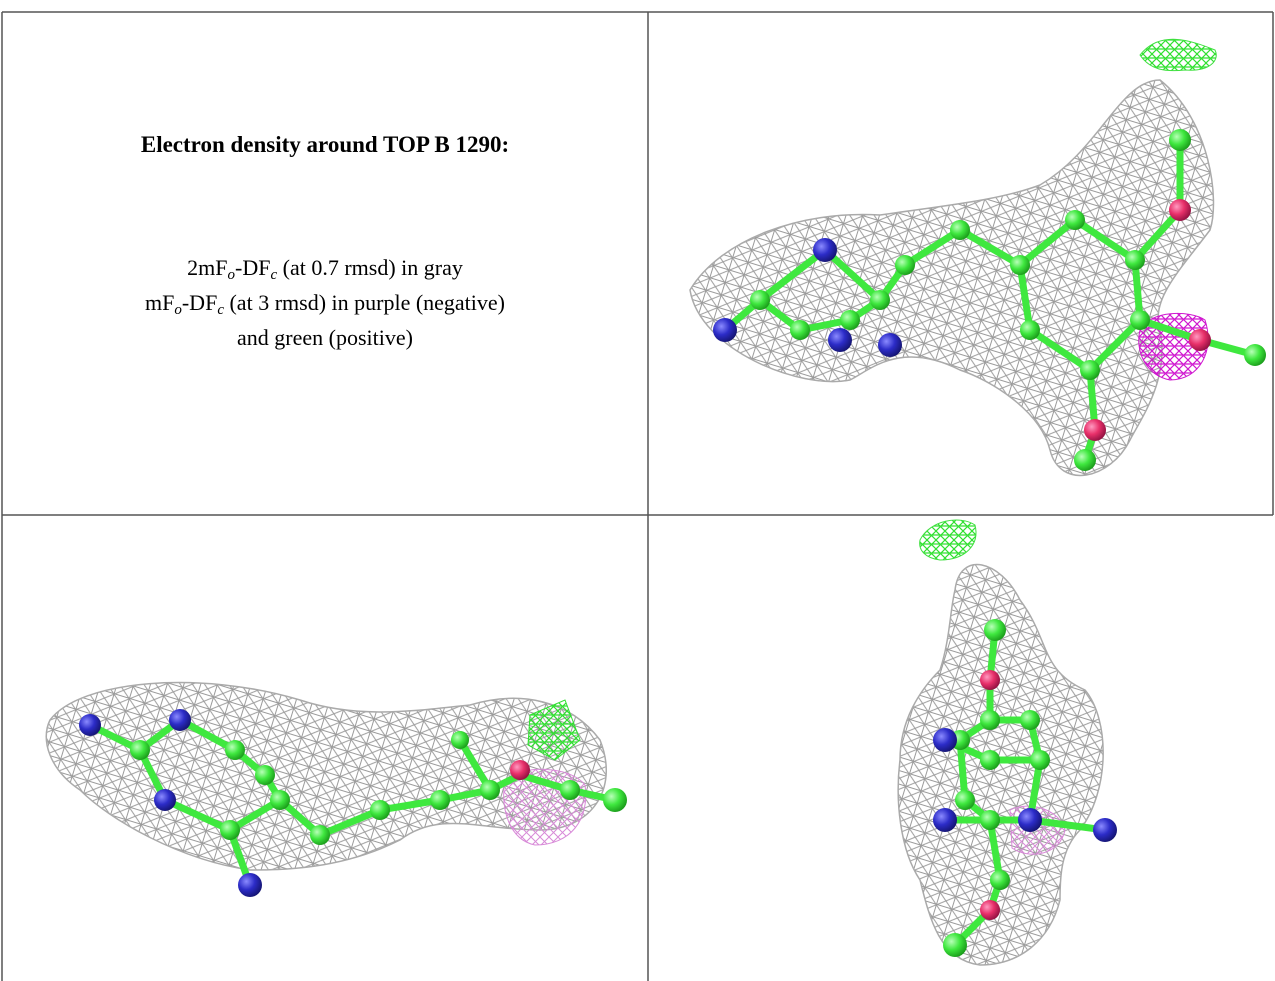  I want to click on legend-text: (at 3 rmsd) in purple (negative), so click(364, 302).